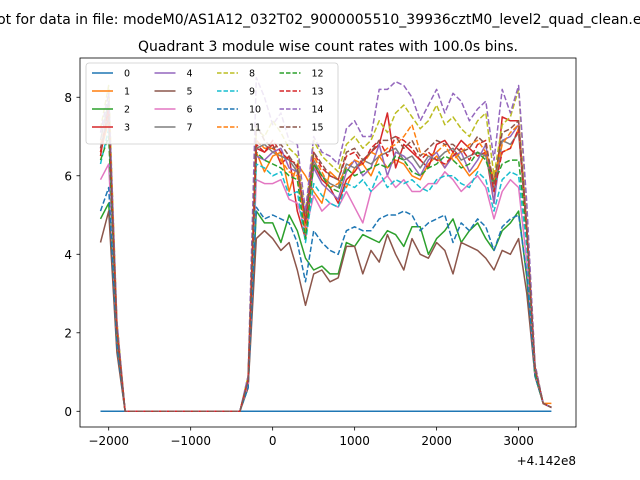 The height and width of the screenshot is (480, 640). Describe the element at coordinates (212, 103) in the screenshot. I see `legend-box` at that location.